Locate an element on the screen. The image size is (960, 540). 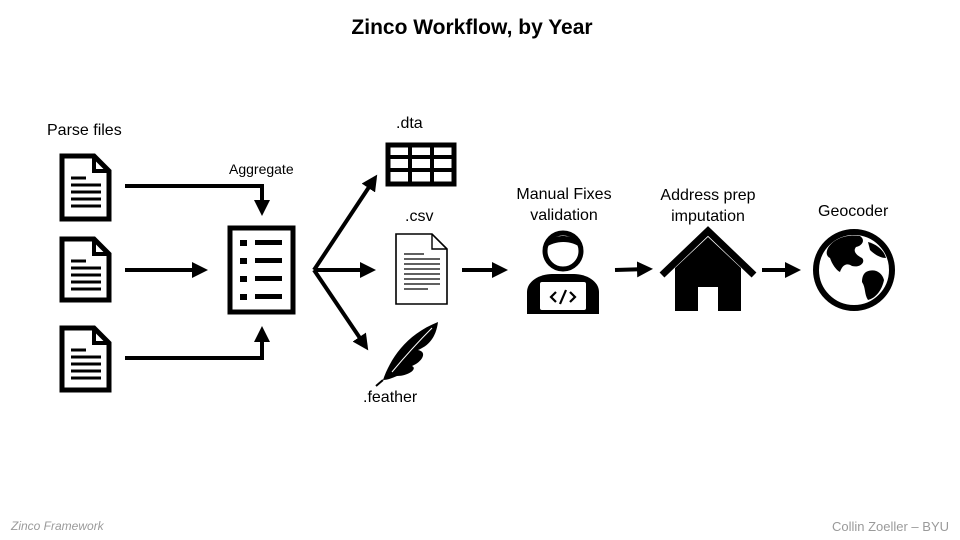
manual-fixes-label-line1: Manual Fixes is located at coordinates (564, 194).